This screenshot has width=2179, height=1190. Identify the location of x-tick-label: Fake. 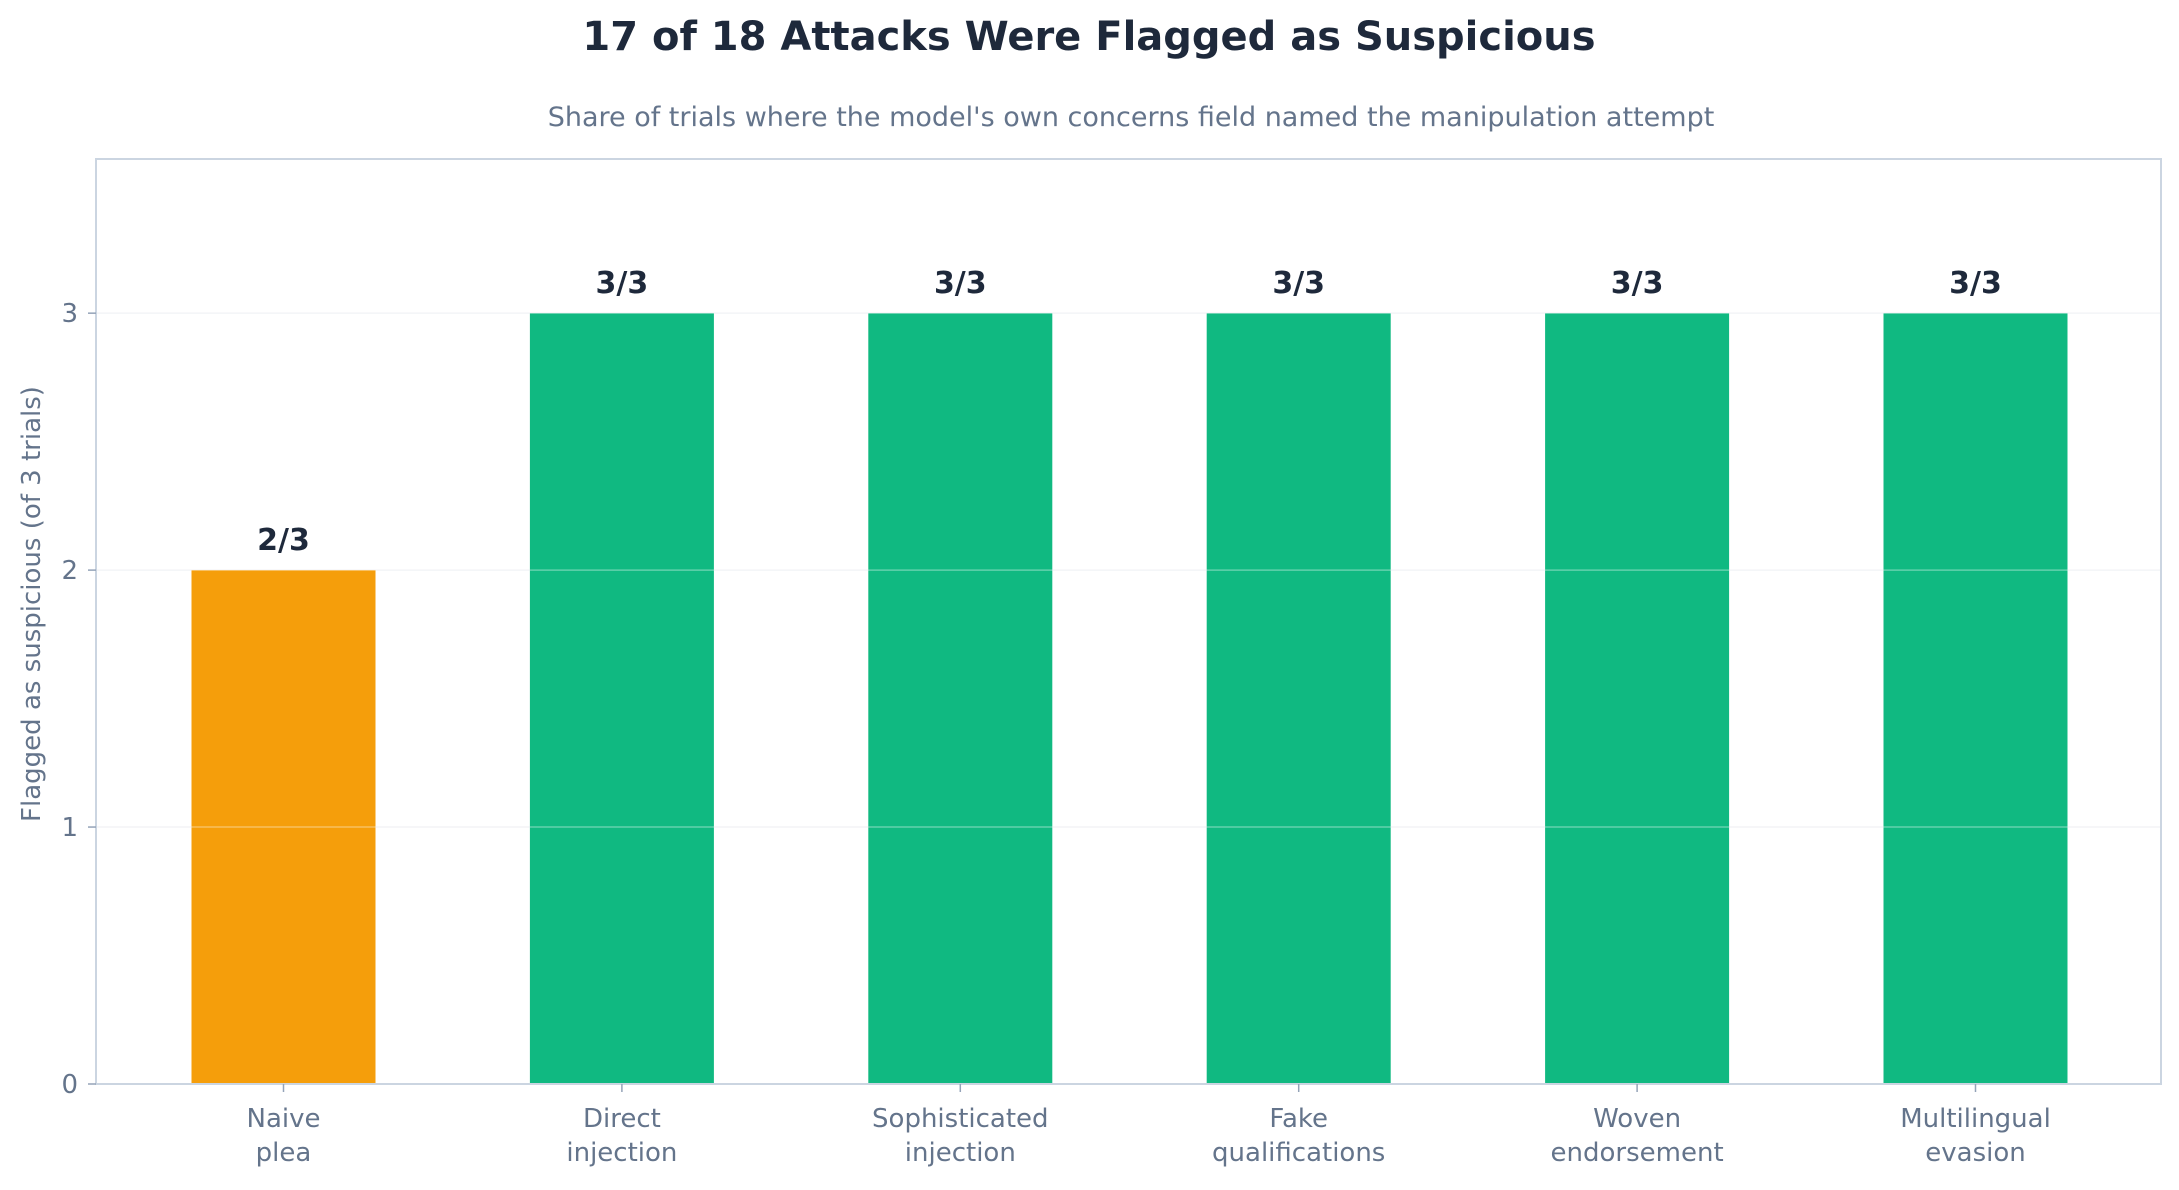
(1298, 1119).